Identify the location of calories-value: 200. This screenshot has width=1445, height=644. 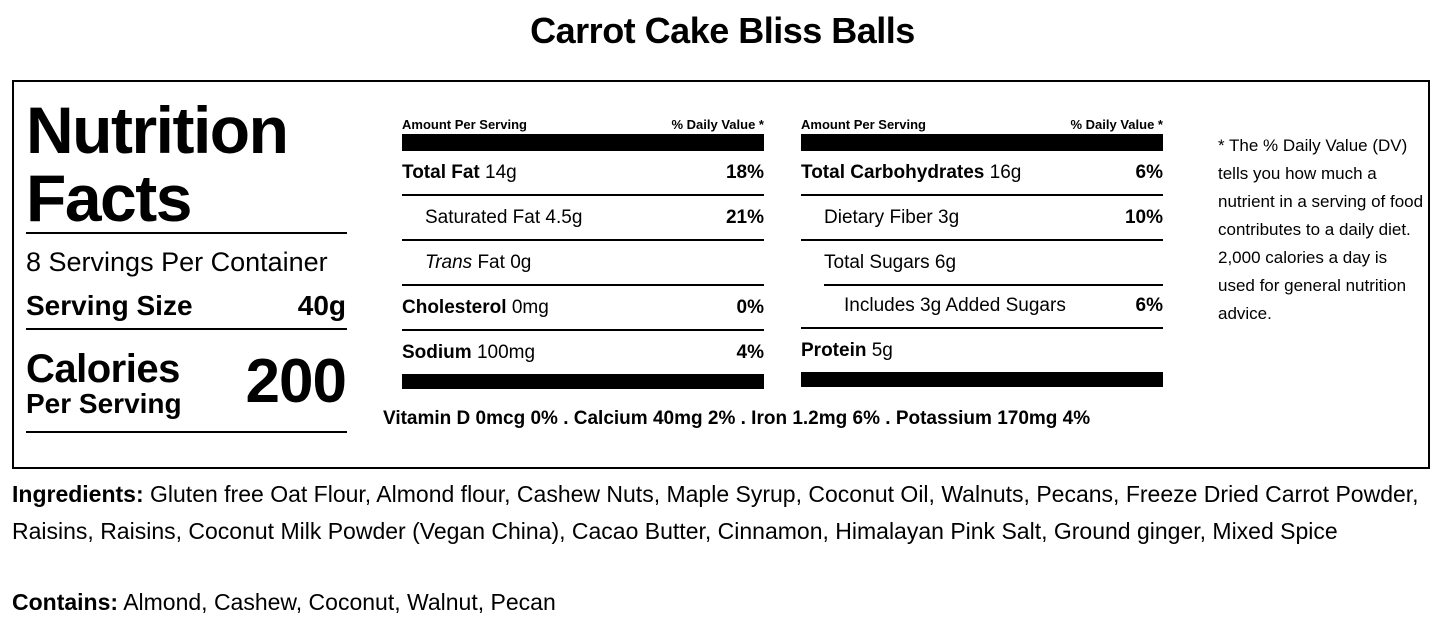
(296, 381).